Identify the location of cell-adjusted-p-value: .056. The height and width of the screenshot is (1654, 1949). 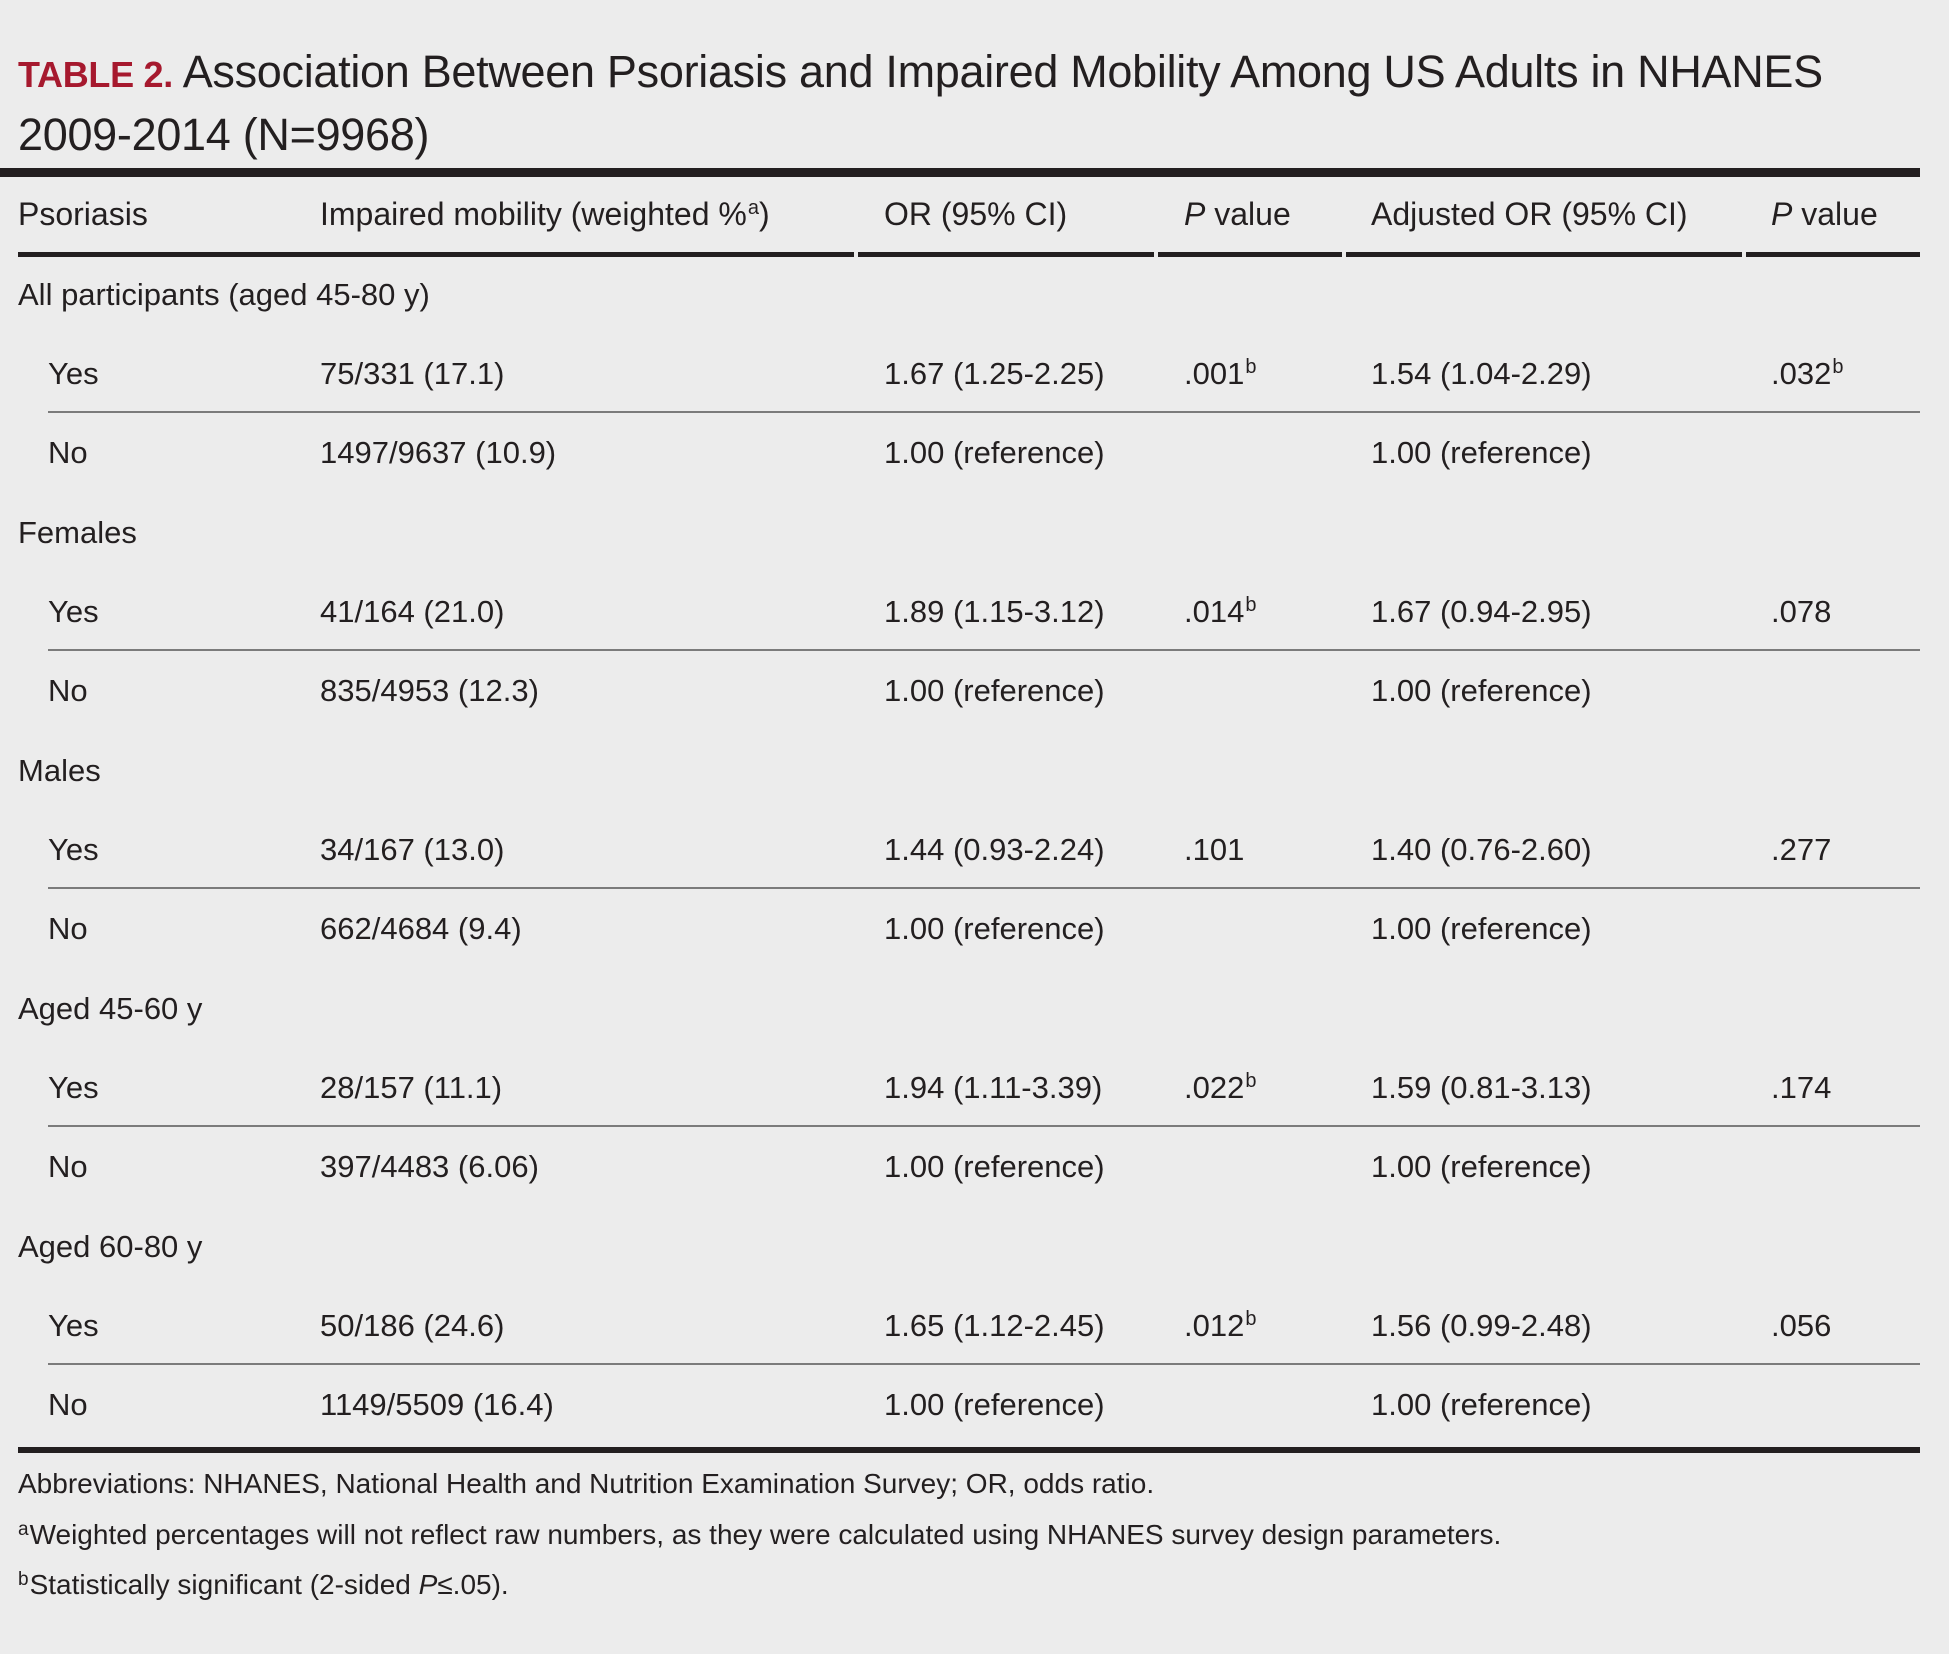
(1801, 1326).